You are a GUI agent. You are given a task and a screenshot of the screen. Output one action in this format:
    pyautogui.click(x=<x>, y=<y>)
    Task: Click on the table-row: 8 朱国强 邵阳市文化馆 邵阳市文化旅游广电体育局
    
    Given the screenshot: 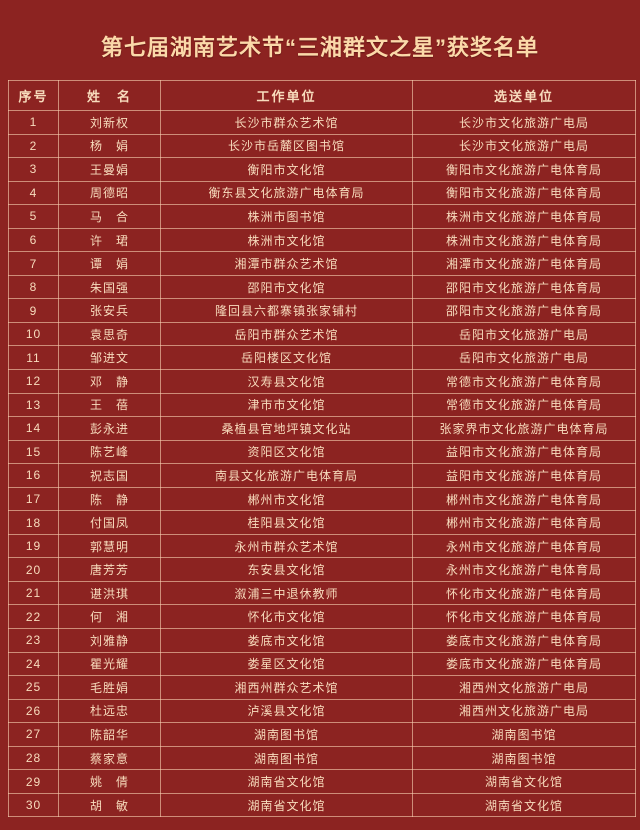 What is the action you would take?
    pyautogui.click(x=322, y=287)
    